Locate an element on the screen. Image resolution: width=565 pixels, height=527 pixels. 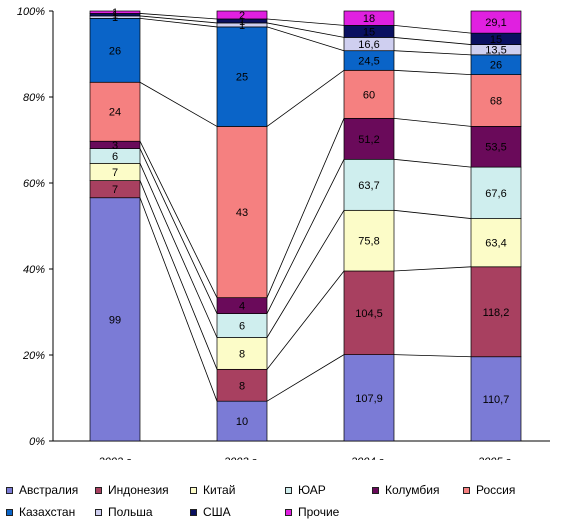
legend-label: Прочие is located at coordinates (319, 512).